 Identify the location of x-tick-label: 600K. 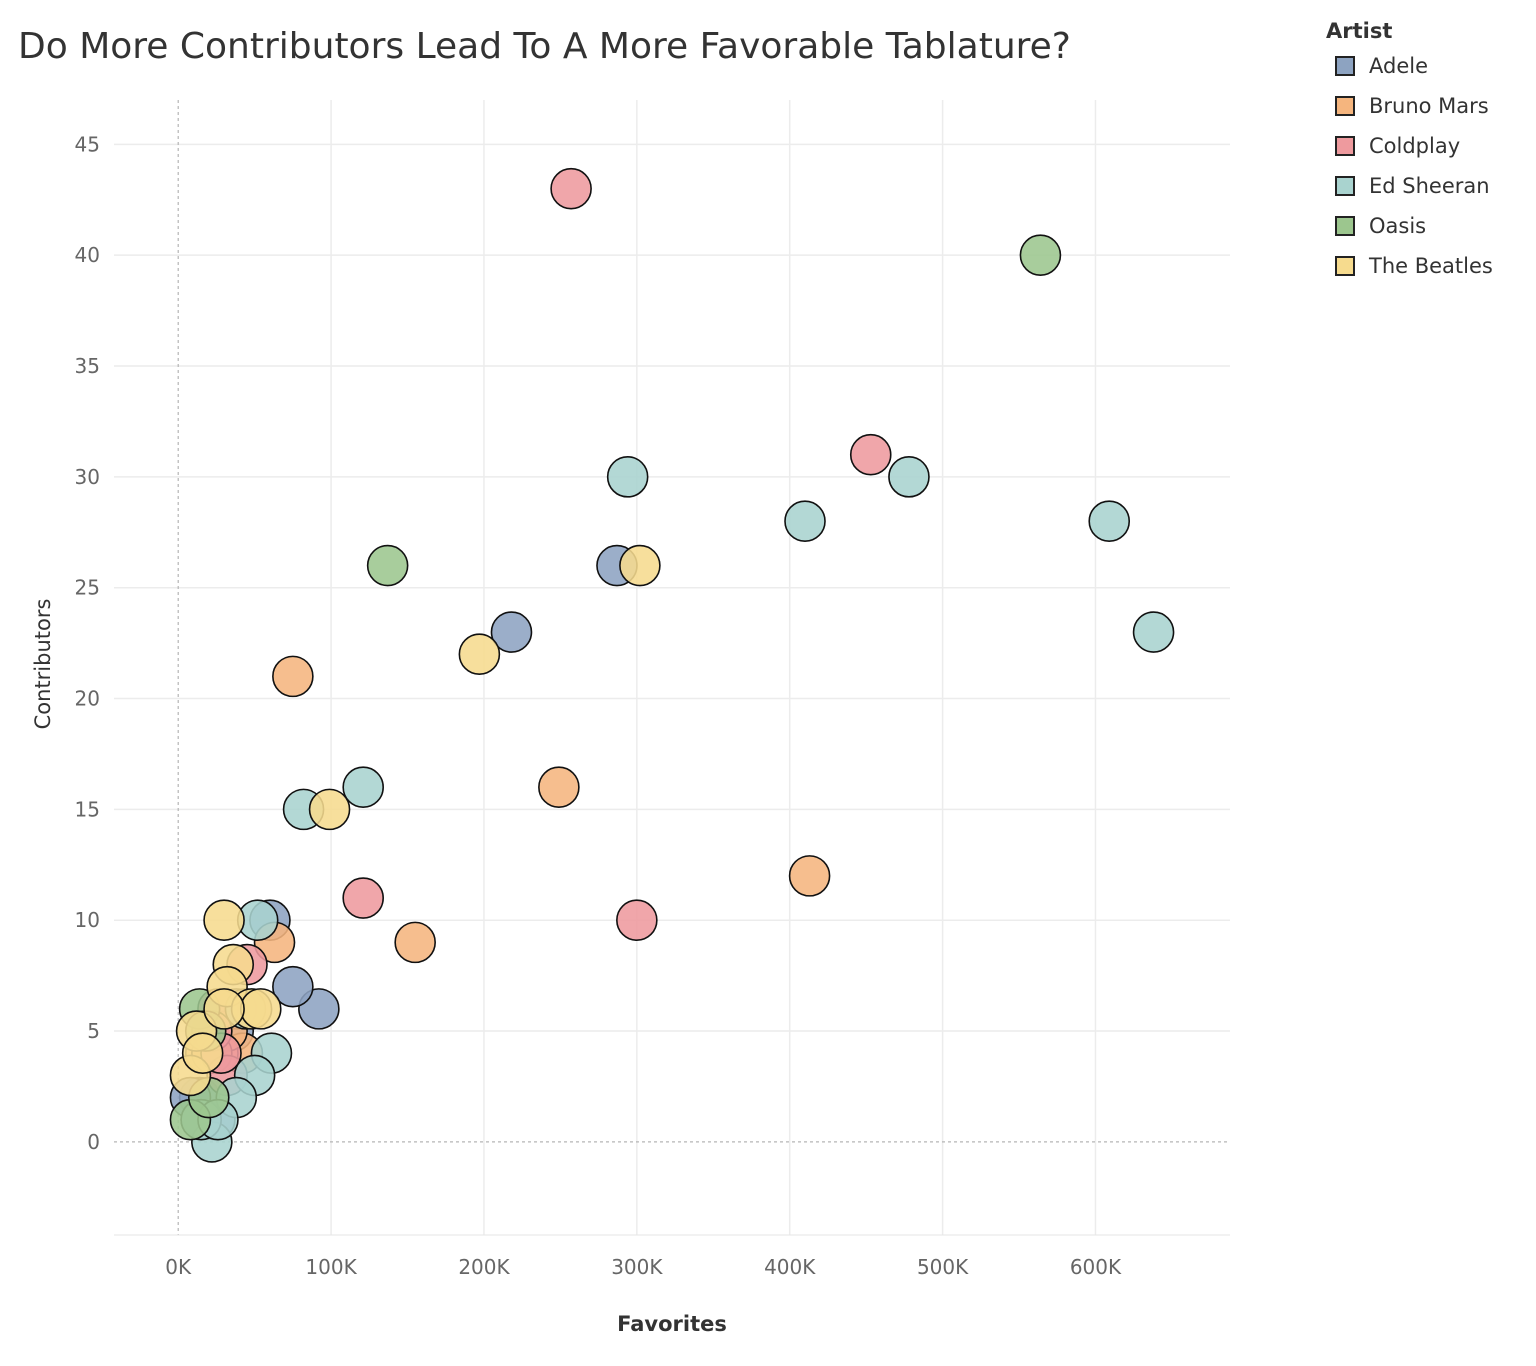
(1096, 1267).